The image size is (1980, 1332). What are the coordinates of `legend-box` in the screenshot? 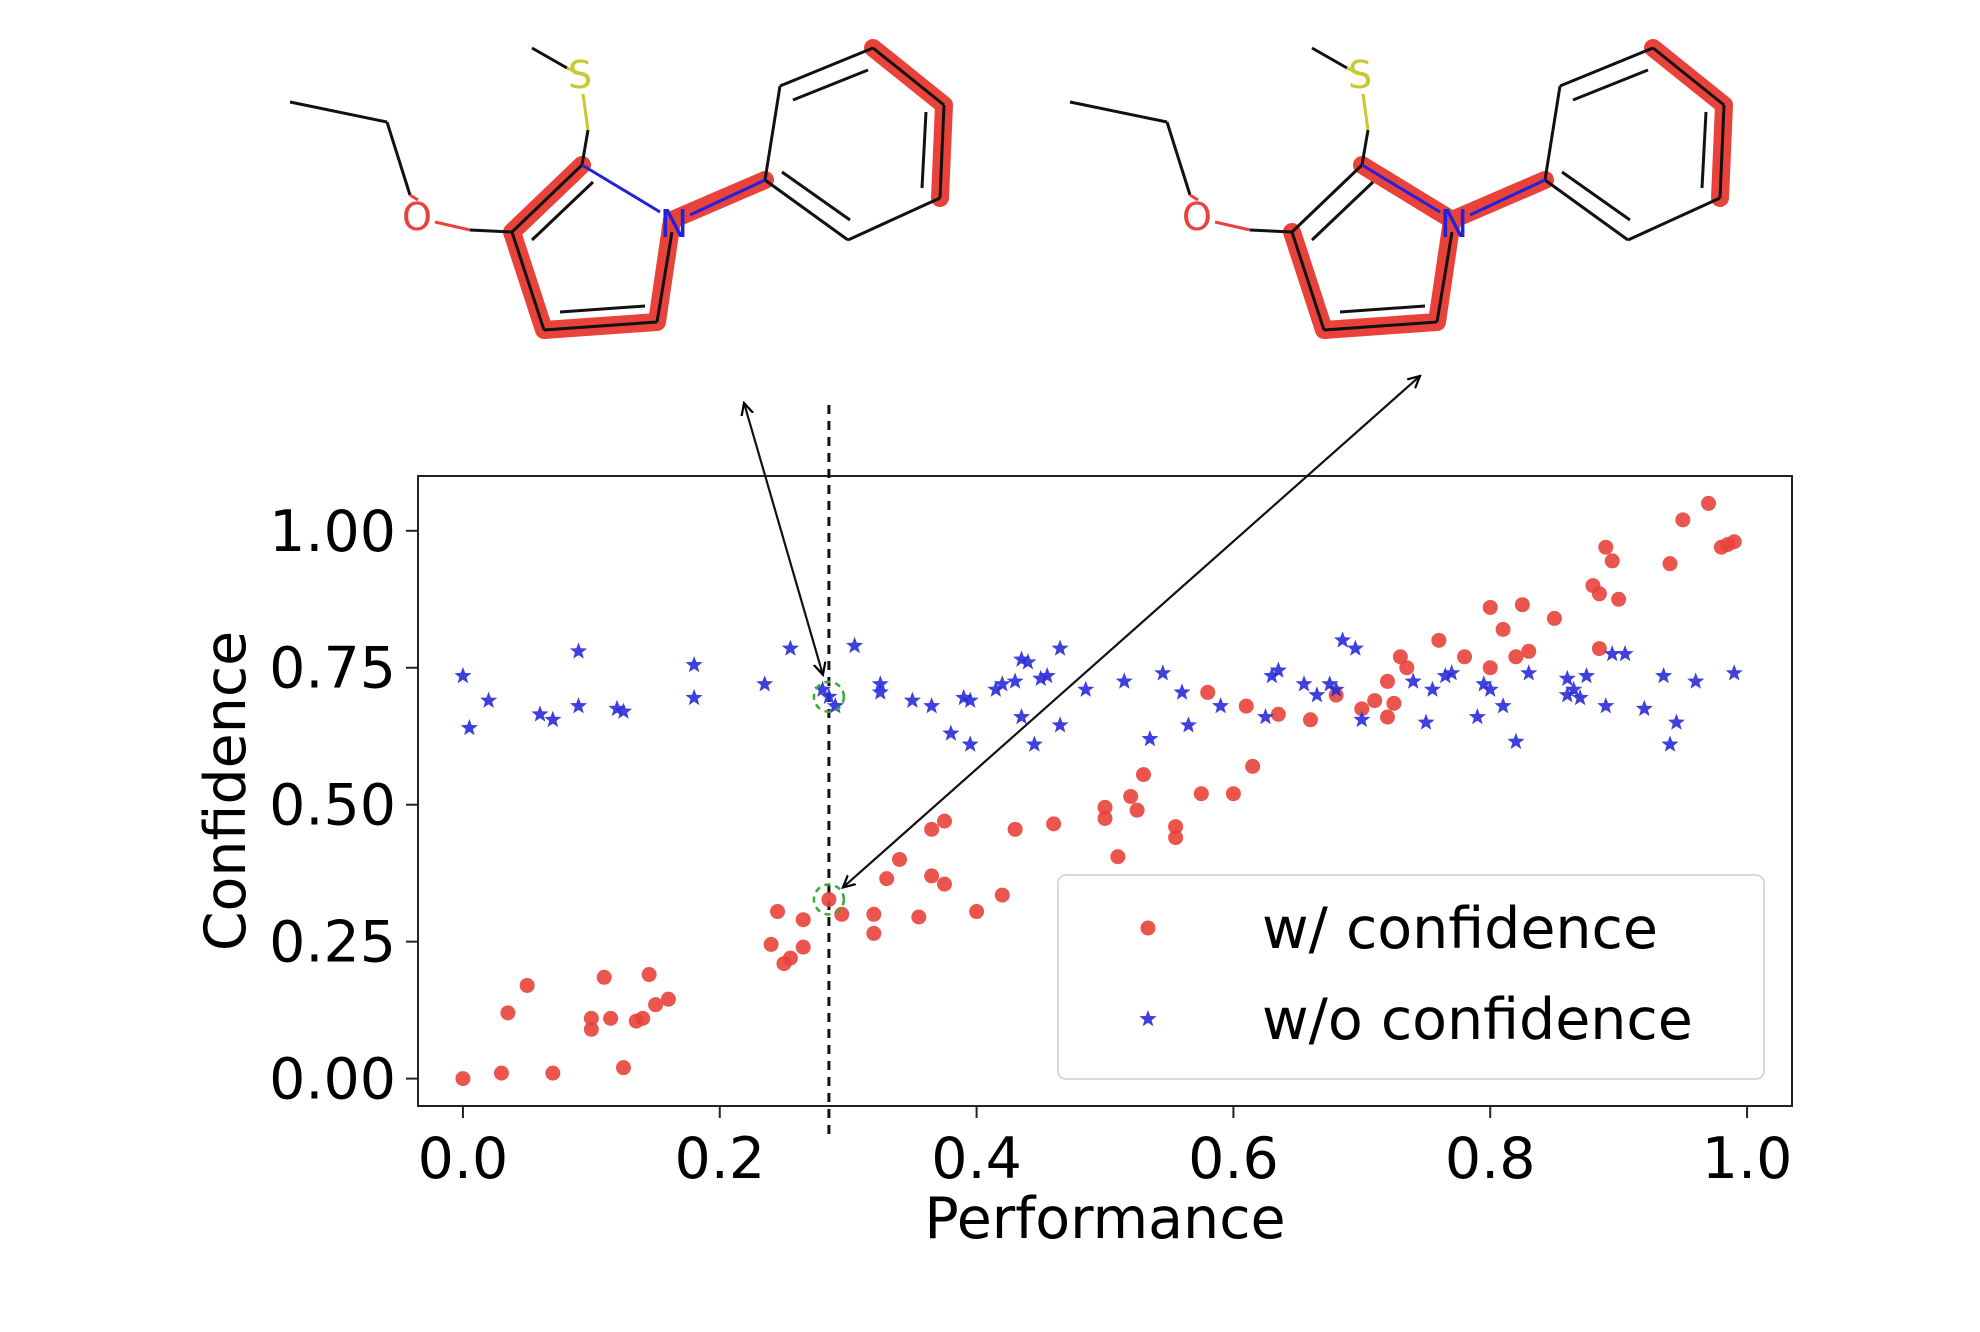 It's located at (1411, 977).